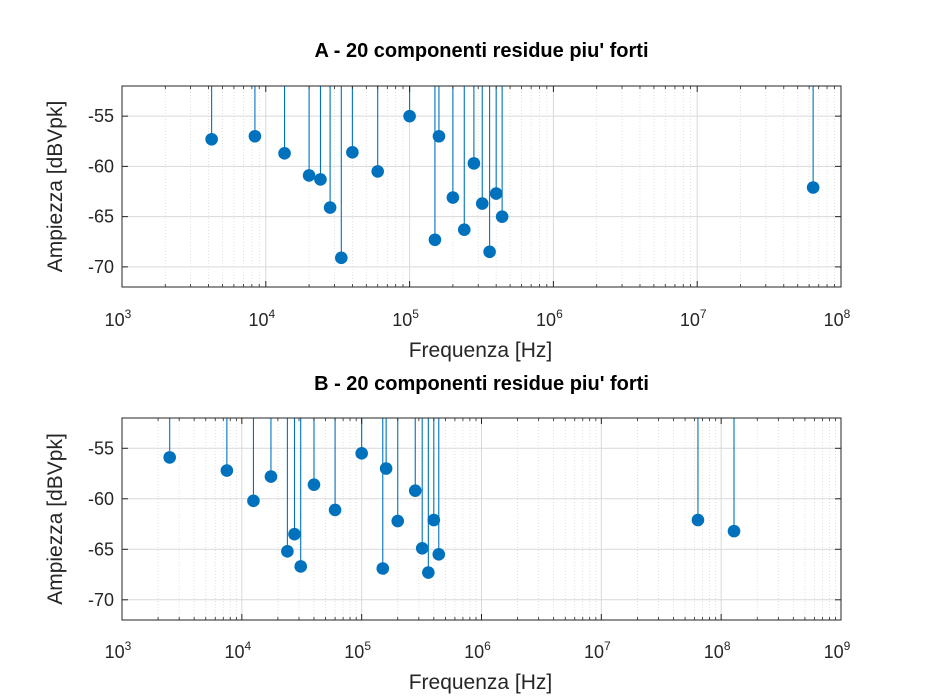 The width and height of the screenshot is (930, 697). I want to click on x-tick-label: 10⁹, so click(837, 650).